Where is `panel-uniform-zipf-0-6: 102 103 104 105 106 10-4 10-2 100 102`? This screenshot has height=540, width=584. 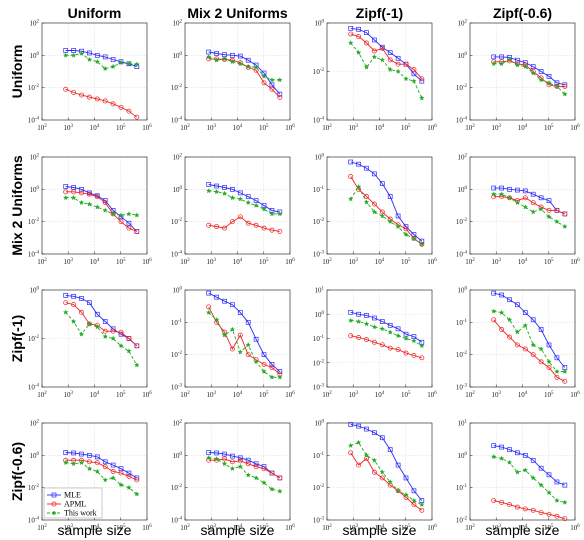 panel-uniform-zipf-0-6: 102 103 104 105 106 10-4 10-2 100 102 is located at coordinates (518, 76).